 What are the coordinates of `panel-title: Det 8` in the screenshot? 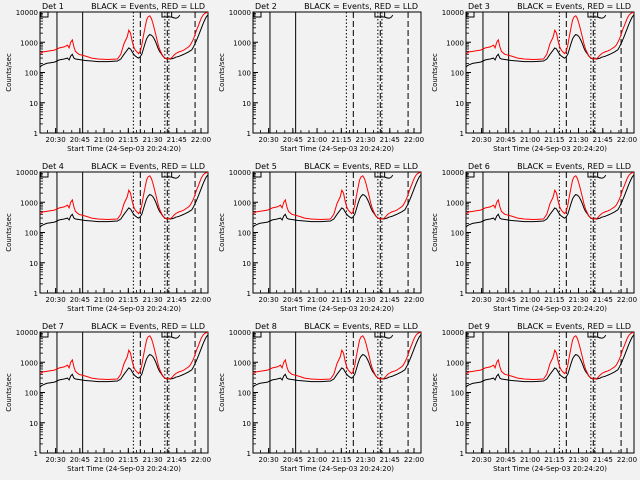 It's located at (266, 326).